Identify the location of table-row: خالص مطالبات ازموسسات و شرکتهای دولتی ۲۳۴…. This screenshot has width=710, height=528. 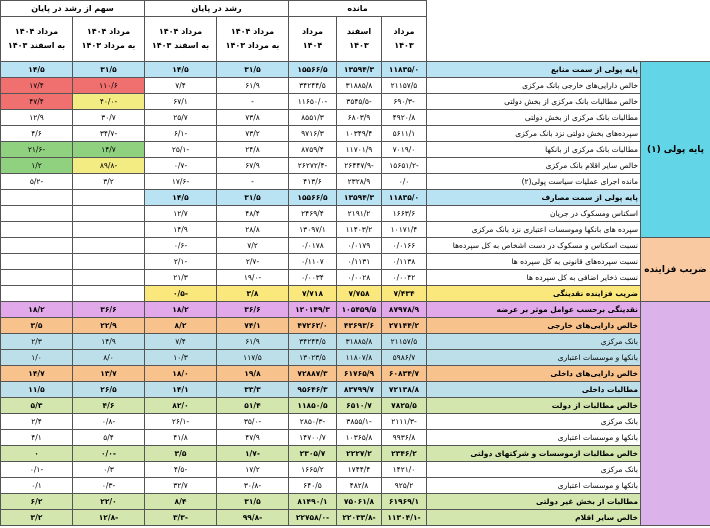
(355, 453).